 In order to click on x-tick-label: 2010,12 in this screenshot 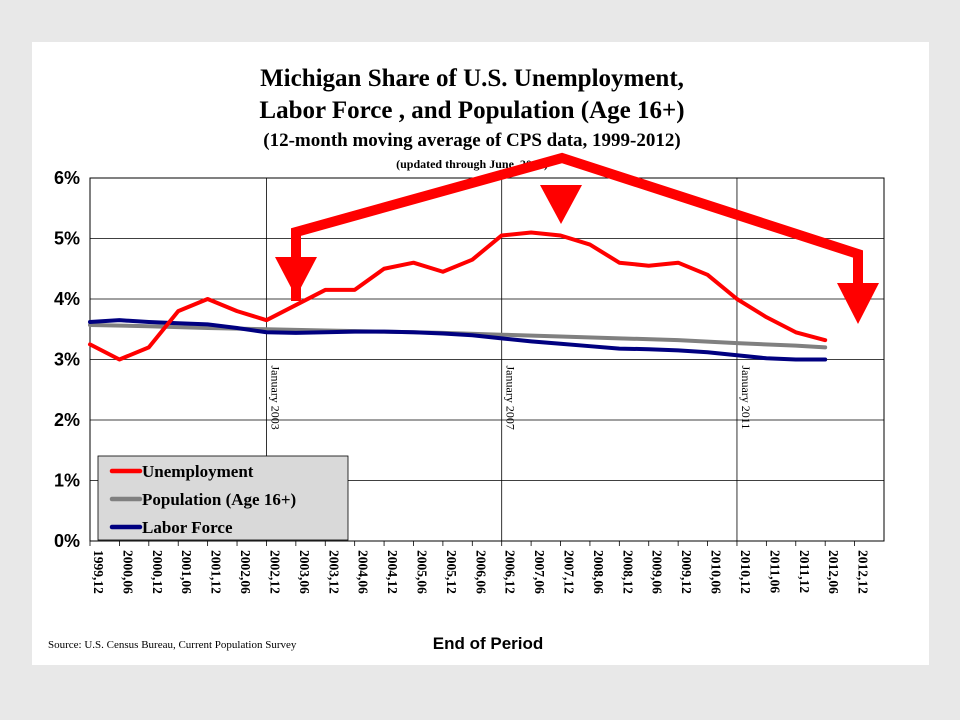, I will do `click(745, 572)`.